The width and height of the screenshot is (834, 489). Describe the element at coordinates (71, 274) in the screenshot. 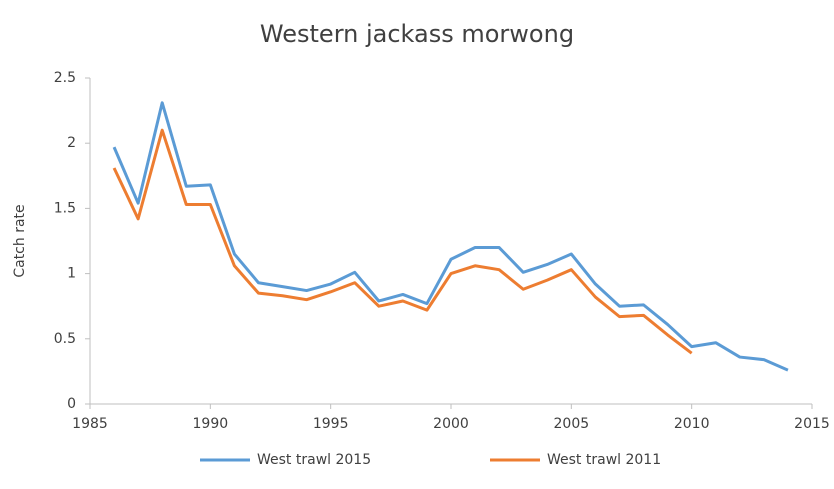

I see `y-tick-label: 1` at that location.